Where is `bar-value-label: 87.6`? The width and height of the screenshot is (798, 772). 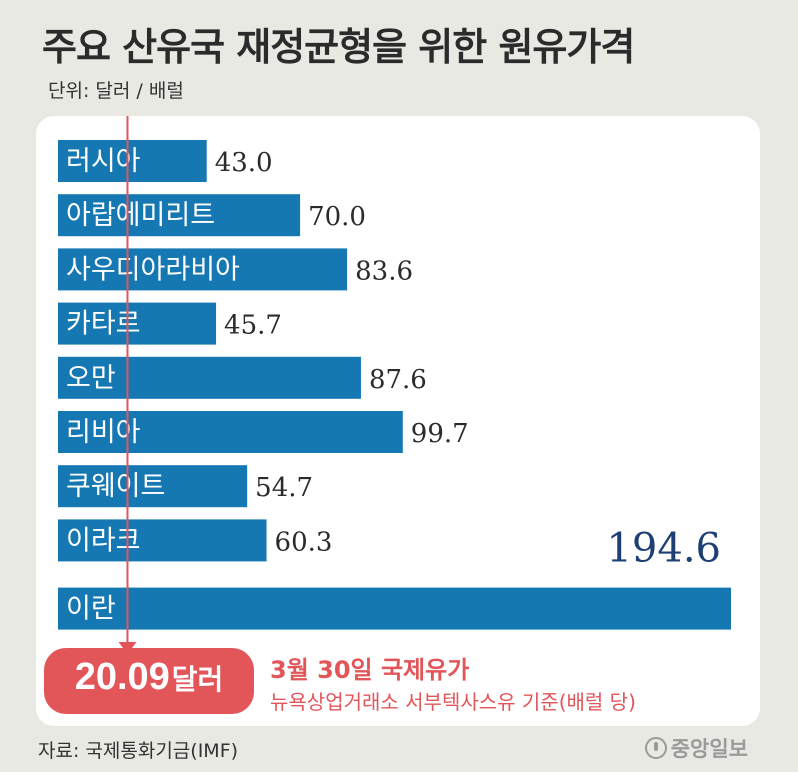 bar-value-label: 87.6 is located at coordinates (398, 380).